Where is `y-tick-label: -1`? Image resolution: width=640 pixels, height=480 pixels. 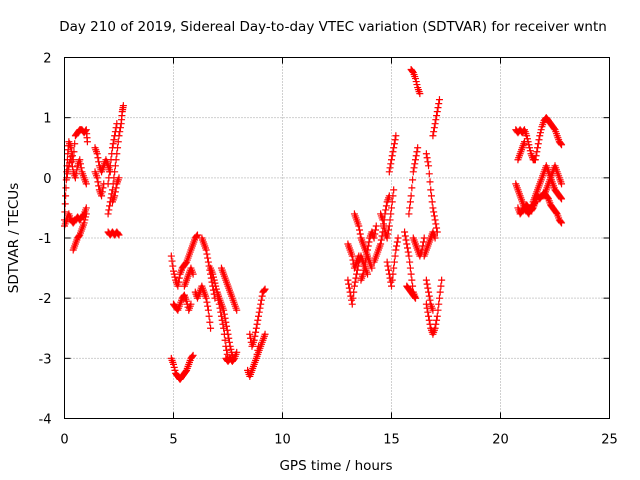 y-tick-label: -1 is located at coordinates (45, 239).